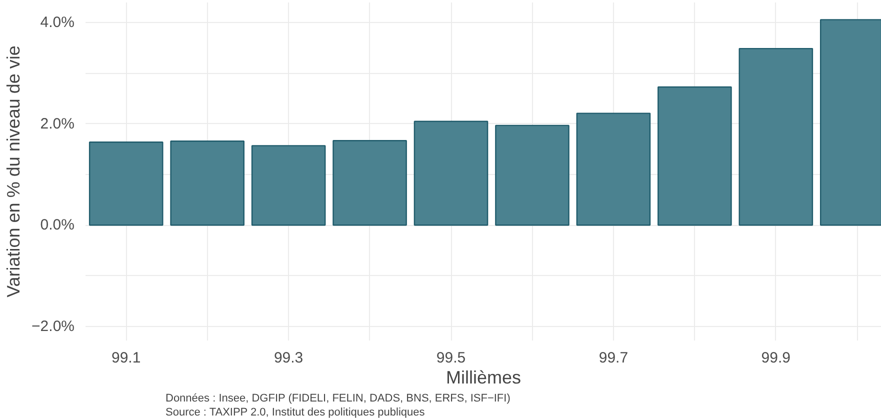 The width and height of the screenshot is (881, 418). I want to click on x-tick-label: 99.3, so click(289, 358).